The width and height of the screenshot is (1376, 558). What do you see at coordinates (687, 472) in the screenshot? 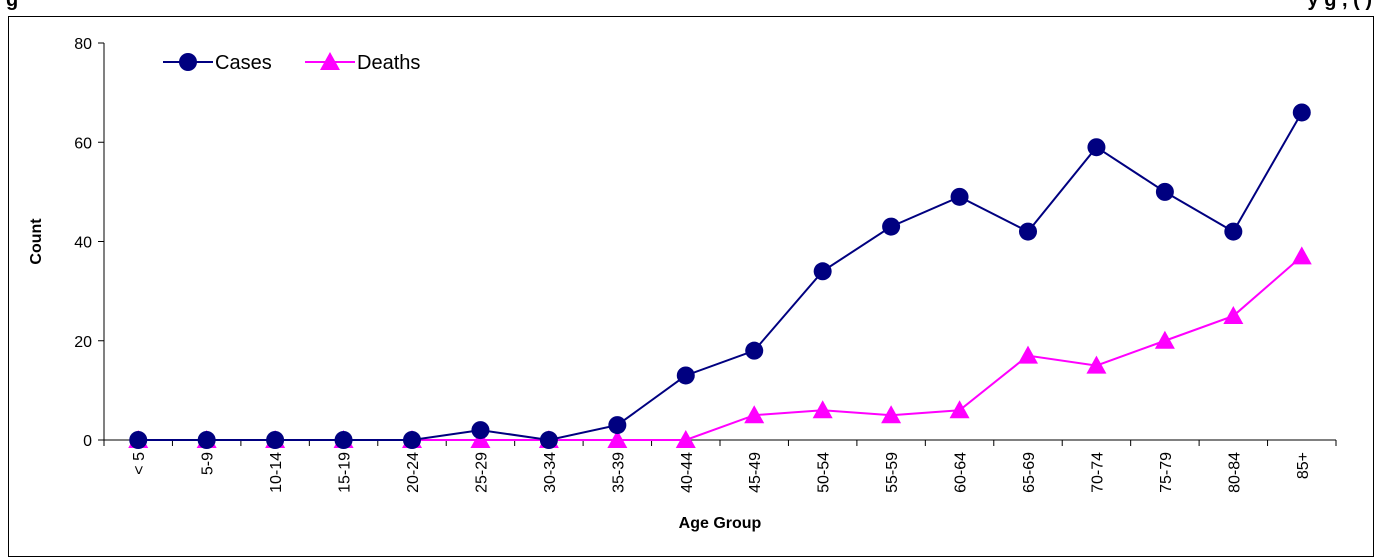
I see `x-tick-label: 40-44` at bounding box center [687, 472].